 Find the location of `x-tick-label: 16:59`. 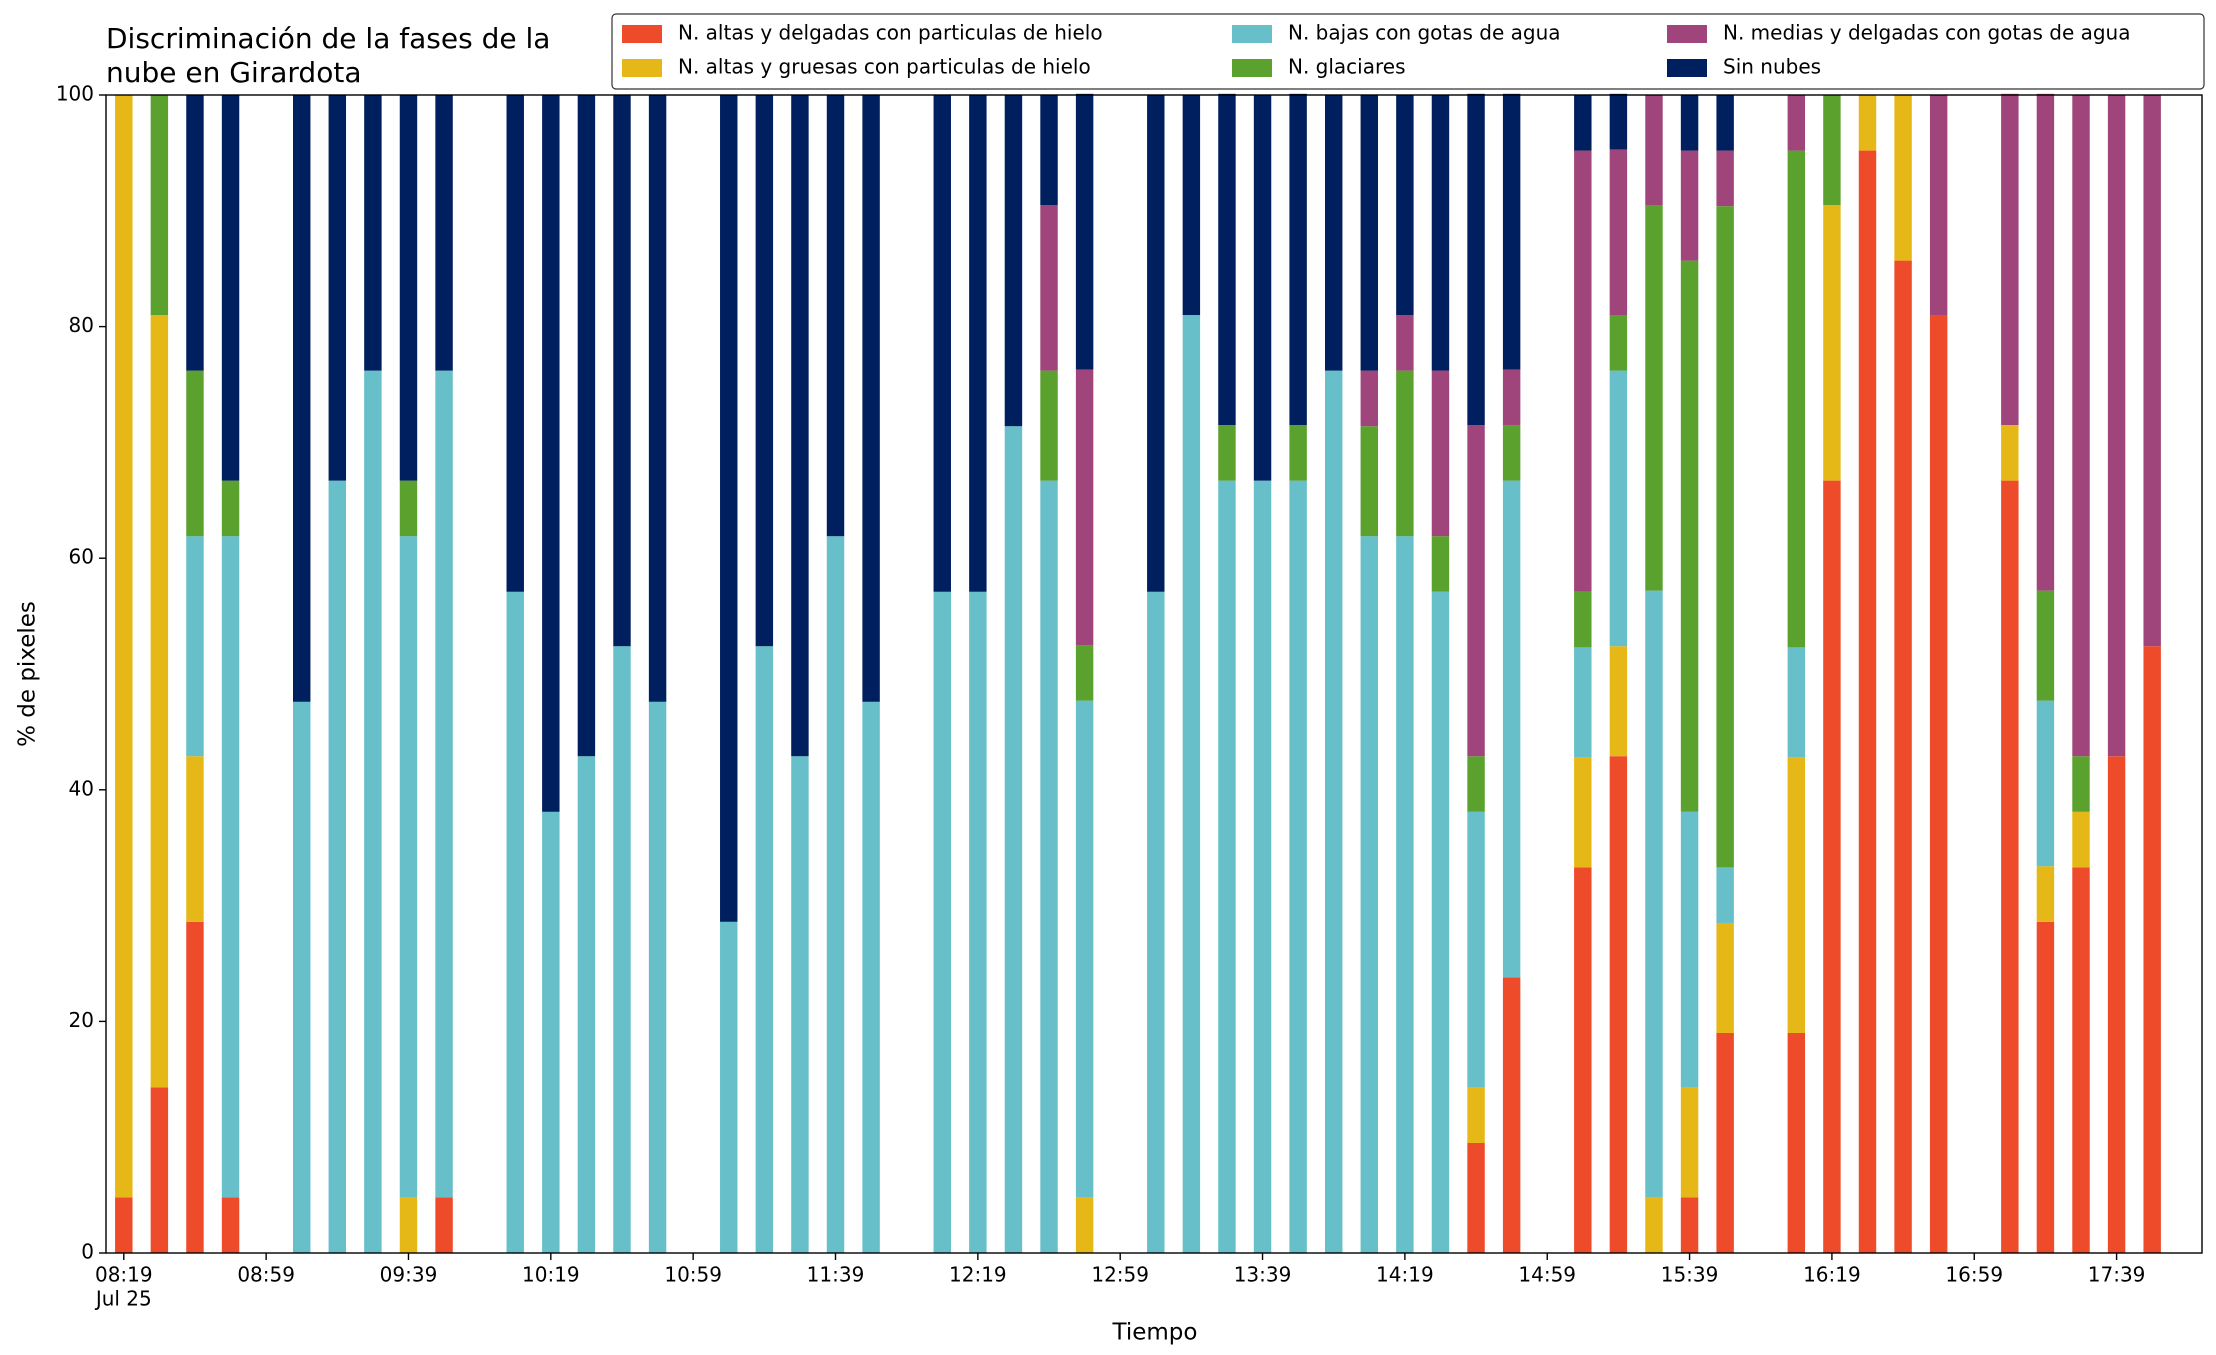

x-tick-label: 16:59 is located at coordinates (1974, 1275).